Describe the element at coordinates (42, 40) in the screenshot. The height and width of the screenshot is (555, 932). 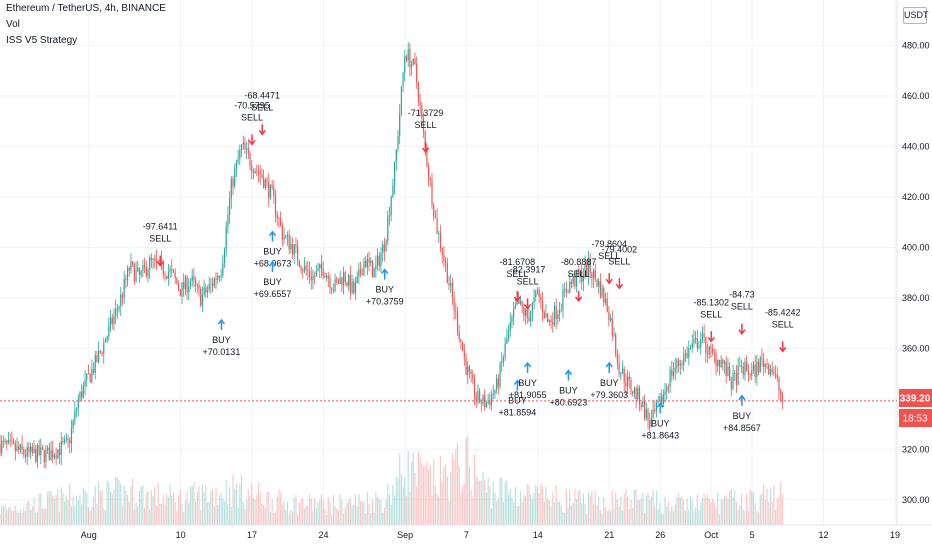
I see `strategy-indicator-label: ISS V5 Strategy` at that location.